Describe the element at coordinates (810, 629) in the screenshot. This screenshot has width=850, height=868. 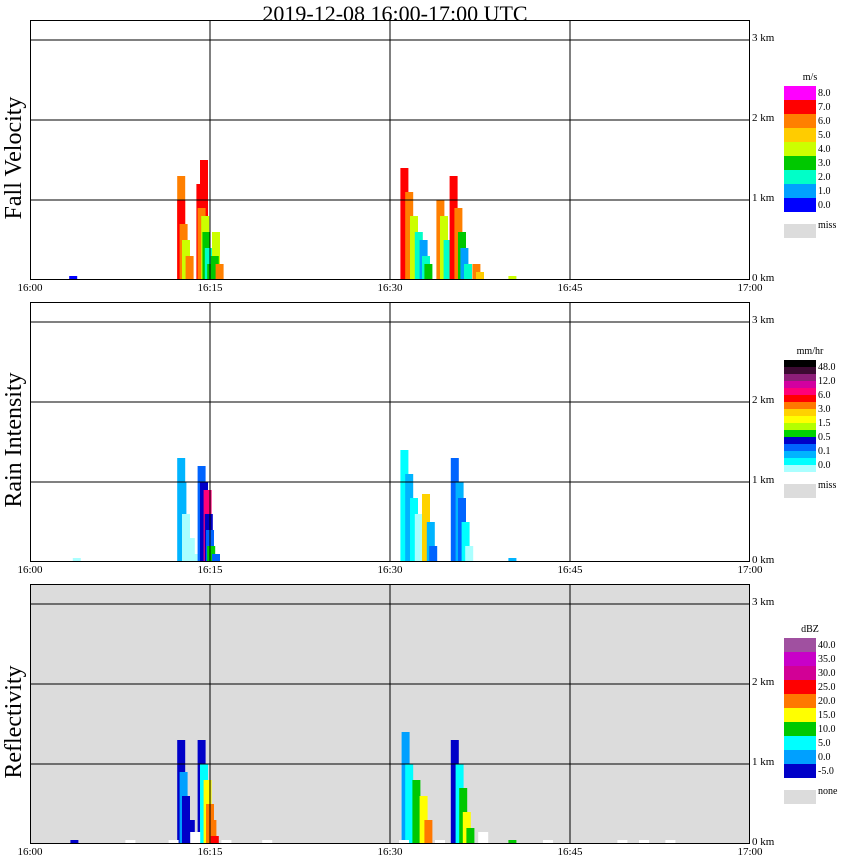
I see `legend-unit: dBZ` at that location.